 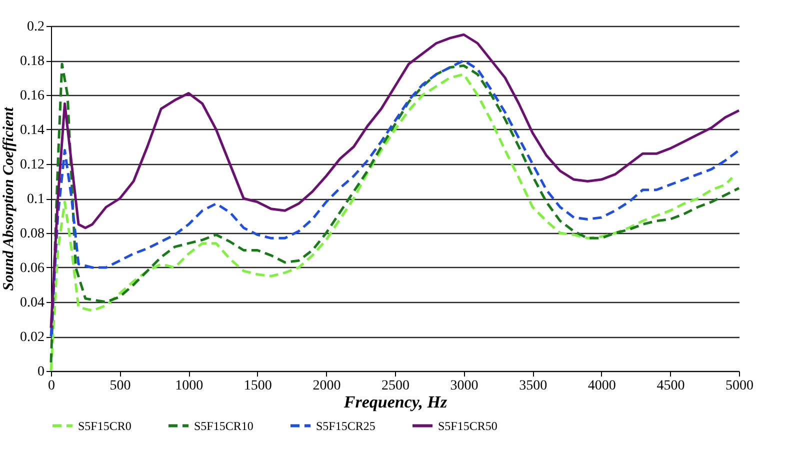 I want to click on y-tick-label: 0.04, so click(x=32, y=303).